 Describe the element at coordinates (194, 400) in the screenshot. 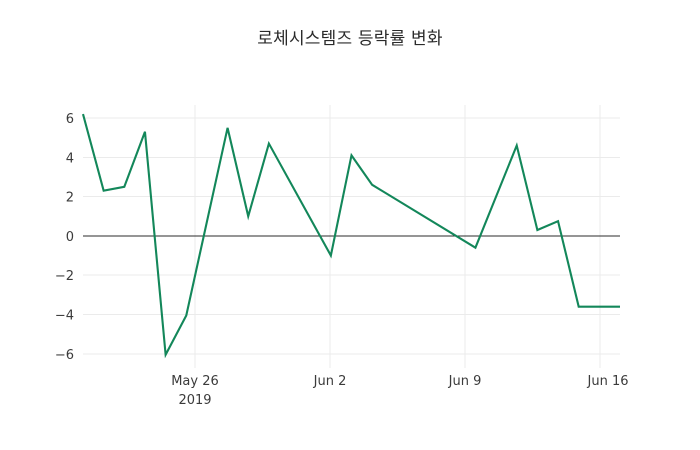

I see `x-tick-may26-year: 2019` at that location.